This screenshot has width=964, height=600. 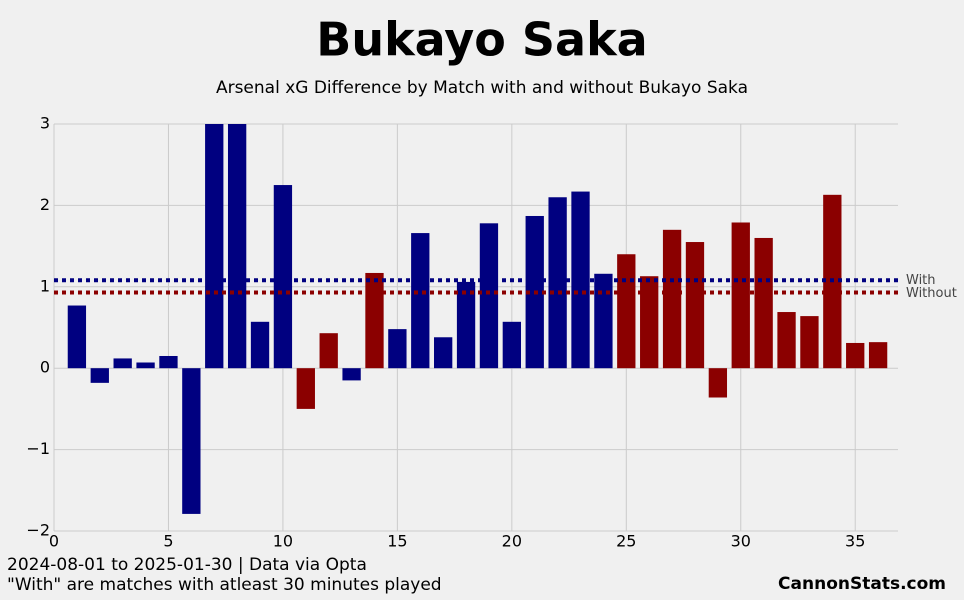 What do you see at coordinates (931, 293) in the screenshot?
I see `series-label: Without` at bounding box center [931, 293].